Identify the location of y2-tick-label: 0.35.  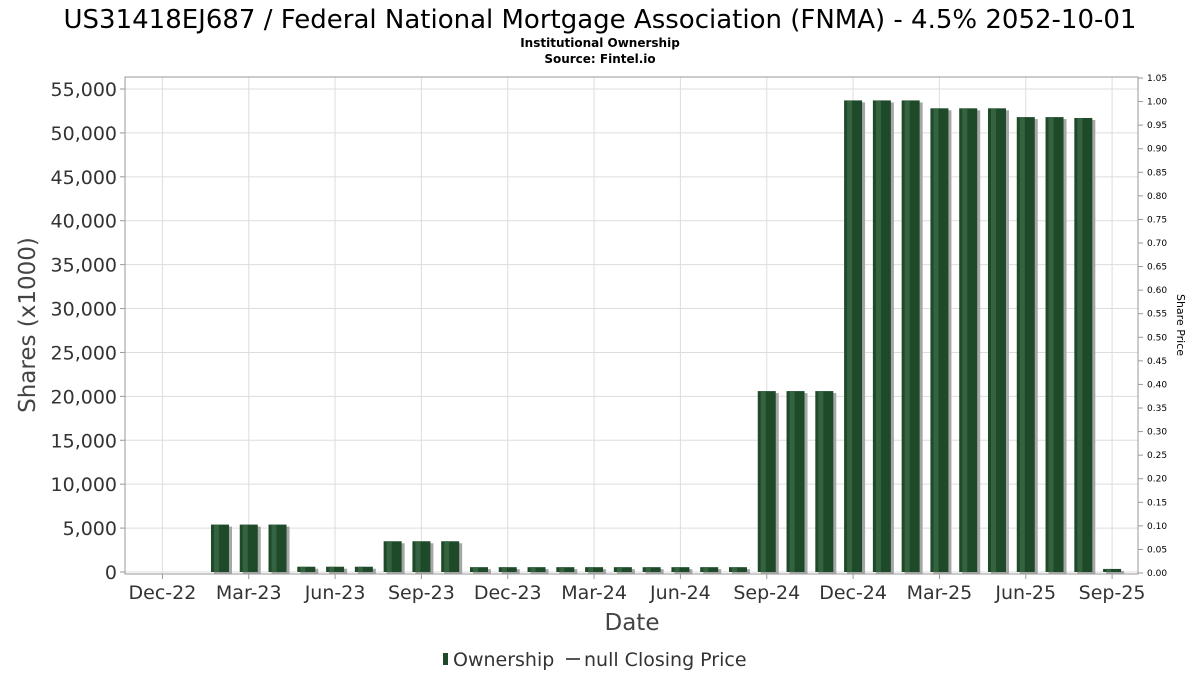
(1157, 409).